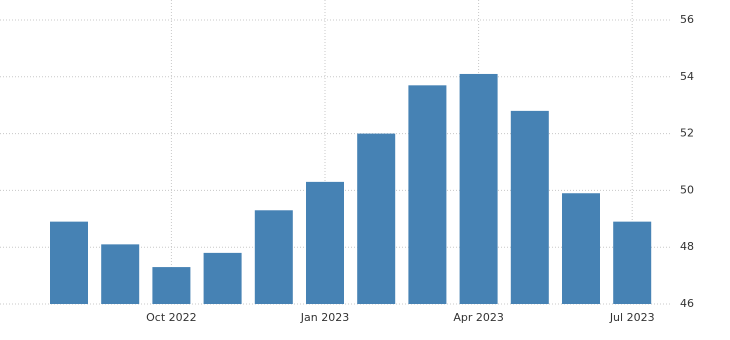 The width and height of the screenshot is (730, 340). What do you see at coordinates (687, 303) in the screenshot?
I see `y-tick-label: 46` at bounding box center [687, 303].